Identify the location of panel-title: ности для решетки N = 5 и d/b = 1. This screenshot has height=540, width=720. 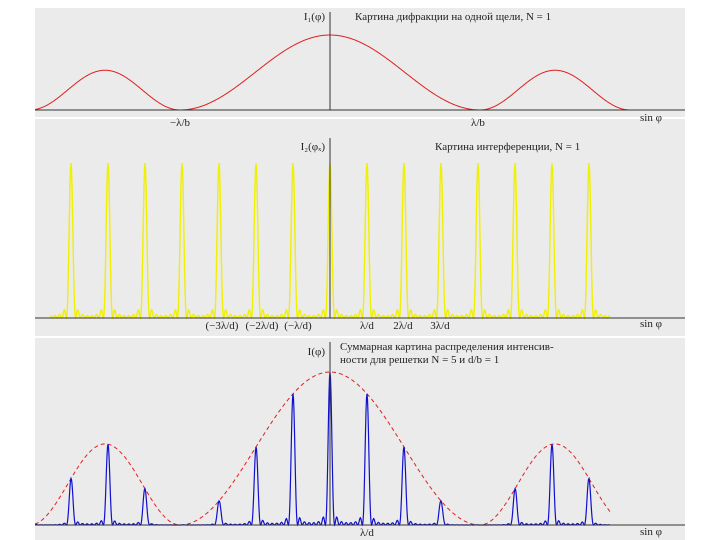
(419, 360).